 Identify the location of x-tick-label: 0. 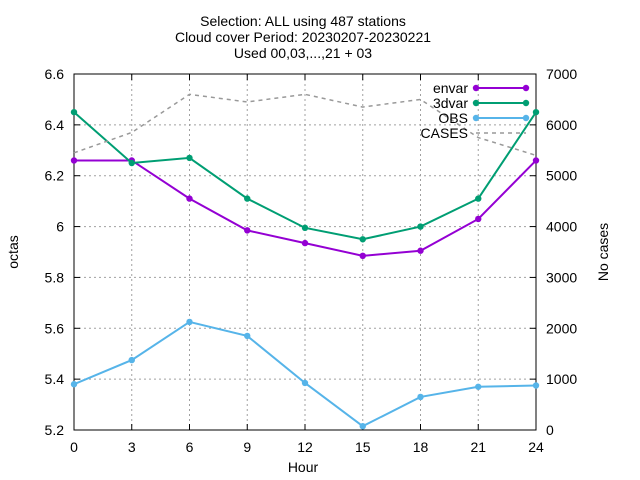
(74, 447).